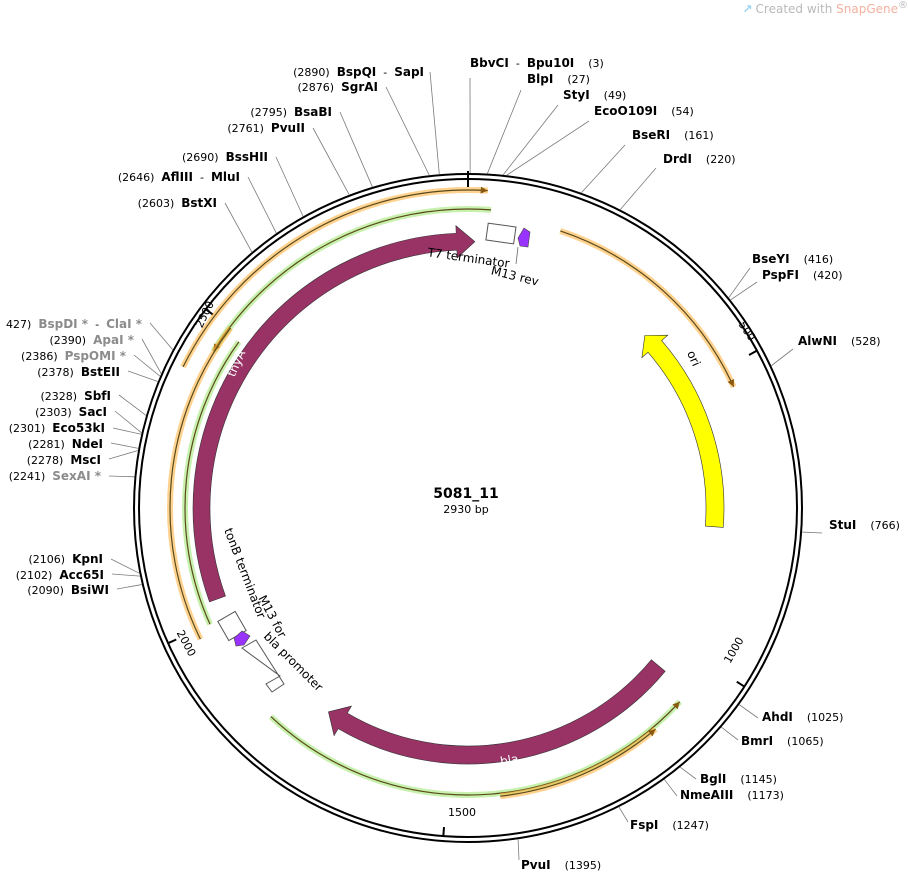  Describe the element at coordinates (465, 509) in the screenshot. I see `plasmid-length: 2930 bp` at that location.